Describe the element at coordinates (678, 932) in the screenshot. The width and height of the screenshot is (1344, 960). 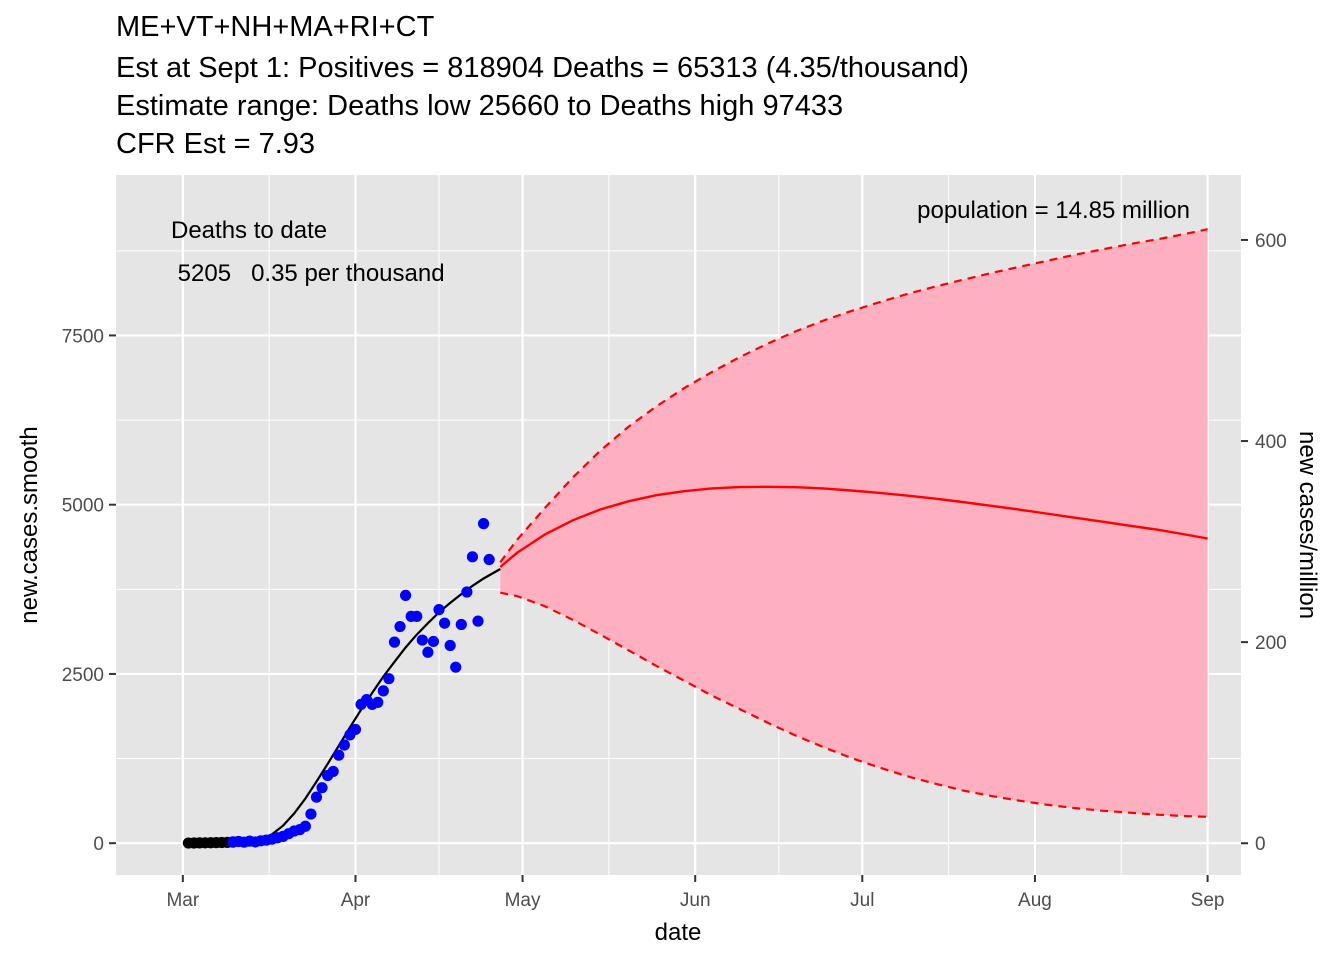
I see `x-axis-title: date` at that location.